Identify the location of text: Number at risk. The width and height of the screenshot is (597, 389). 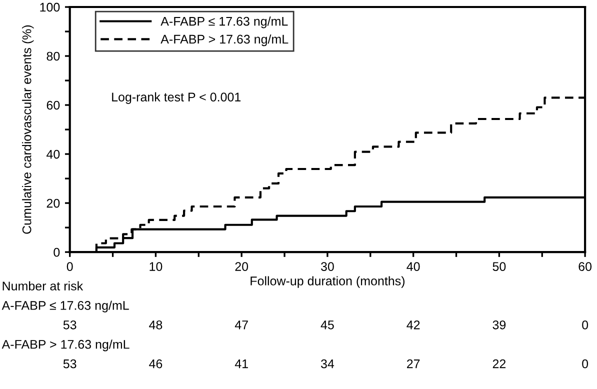
(43, 285).